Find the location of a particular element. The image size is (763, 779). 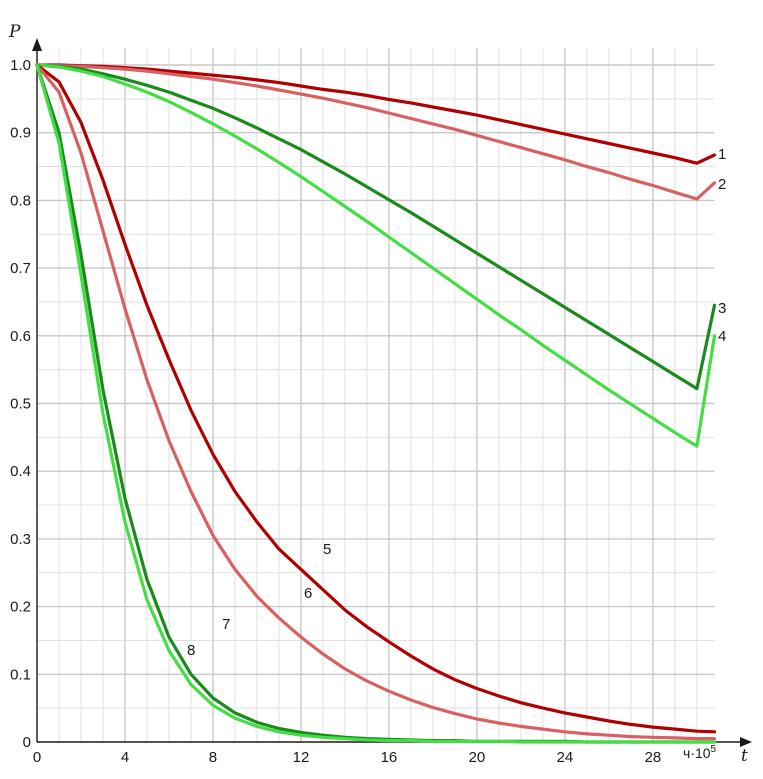

y-tick-label: 0 is located at coordinates (27, 742).